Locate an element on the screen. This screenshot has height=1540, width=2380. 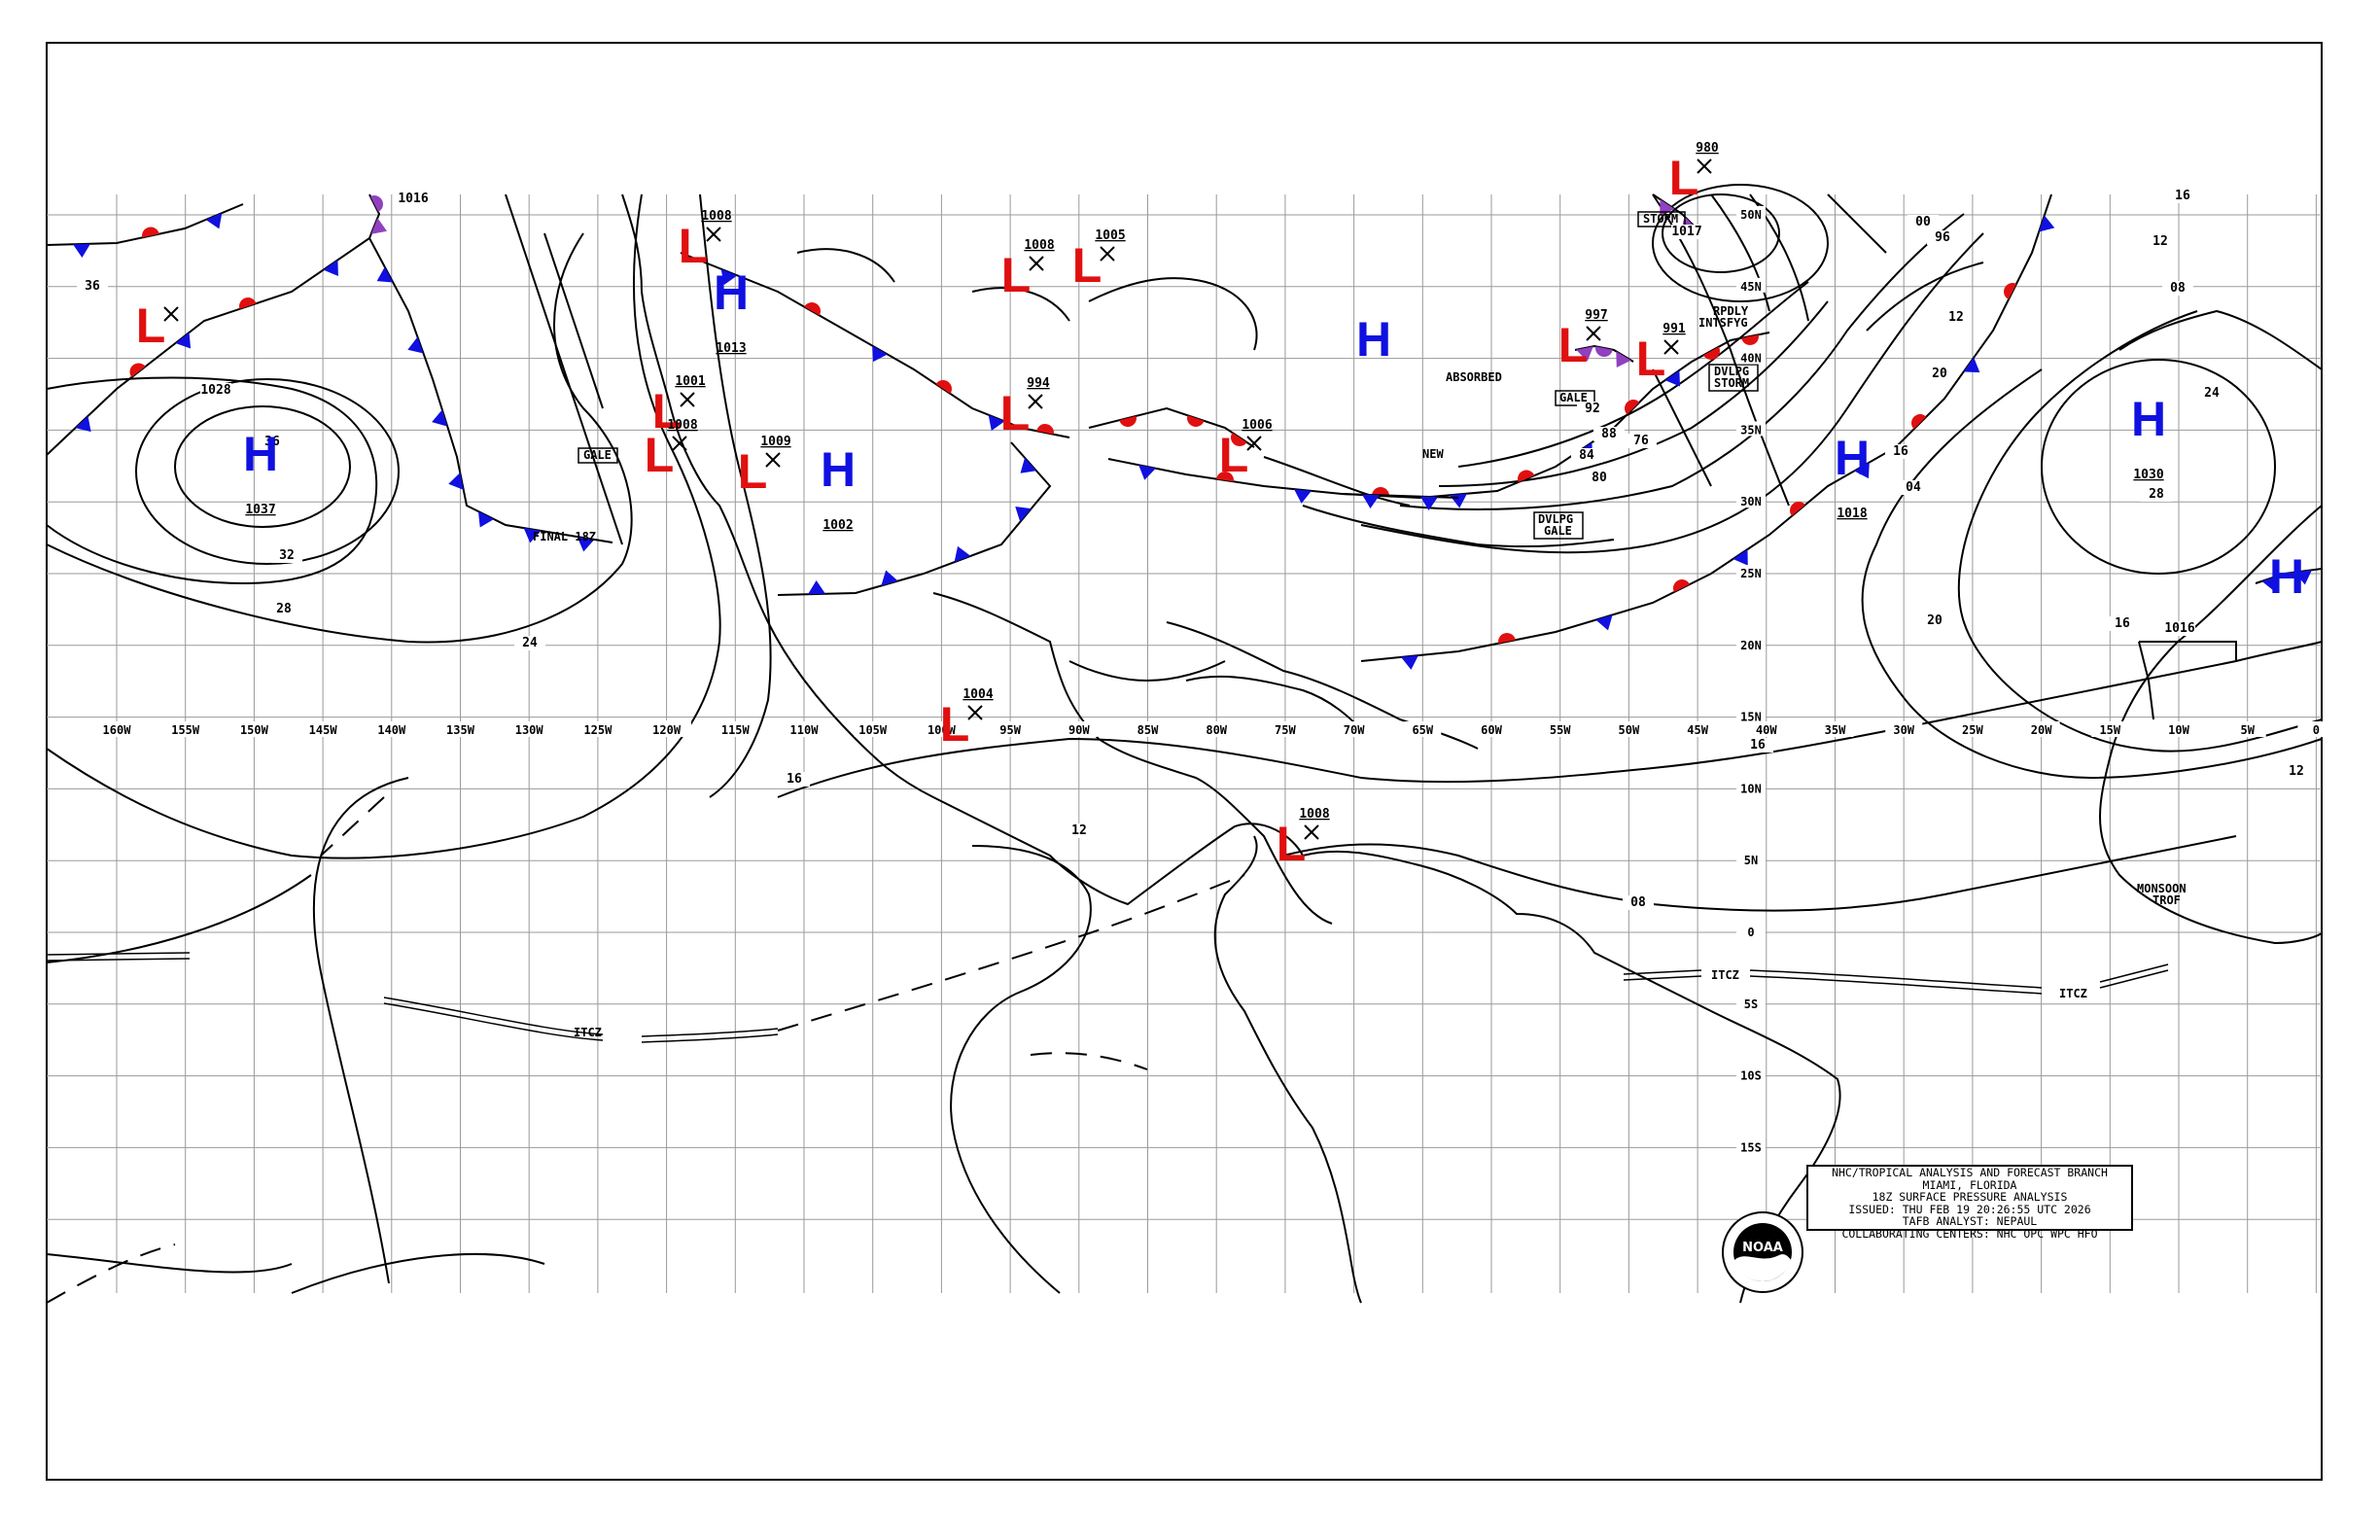
high-pressure-value: 1030 is located at coordinates (2148, 475).